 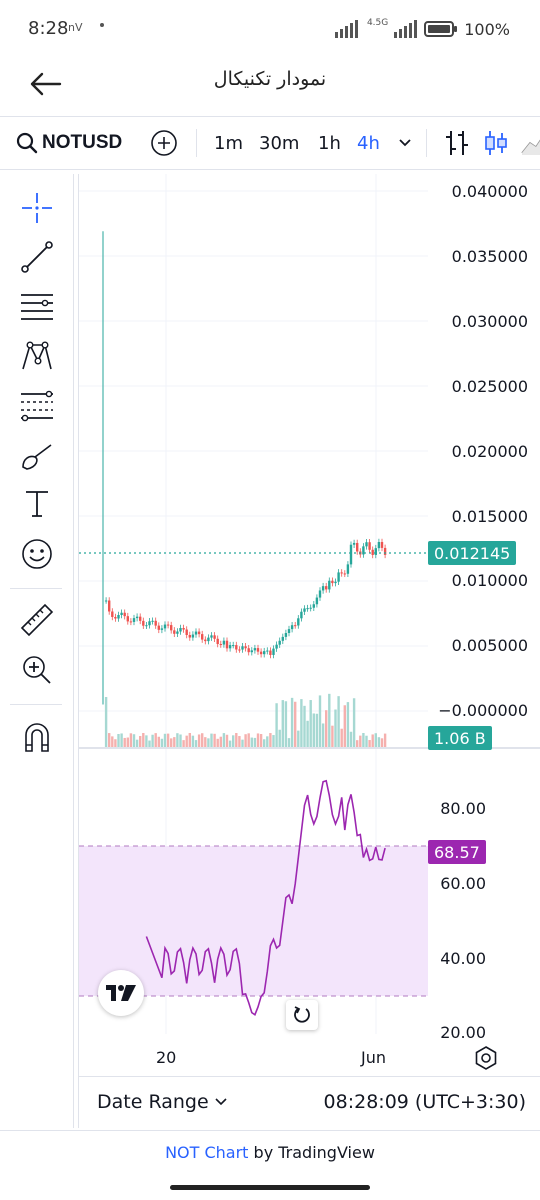 I want to click on chart-settings-button, so click(x=486, y=1058).